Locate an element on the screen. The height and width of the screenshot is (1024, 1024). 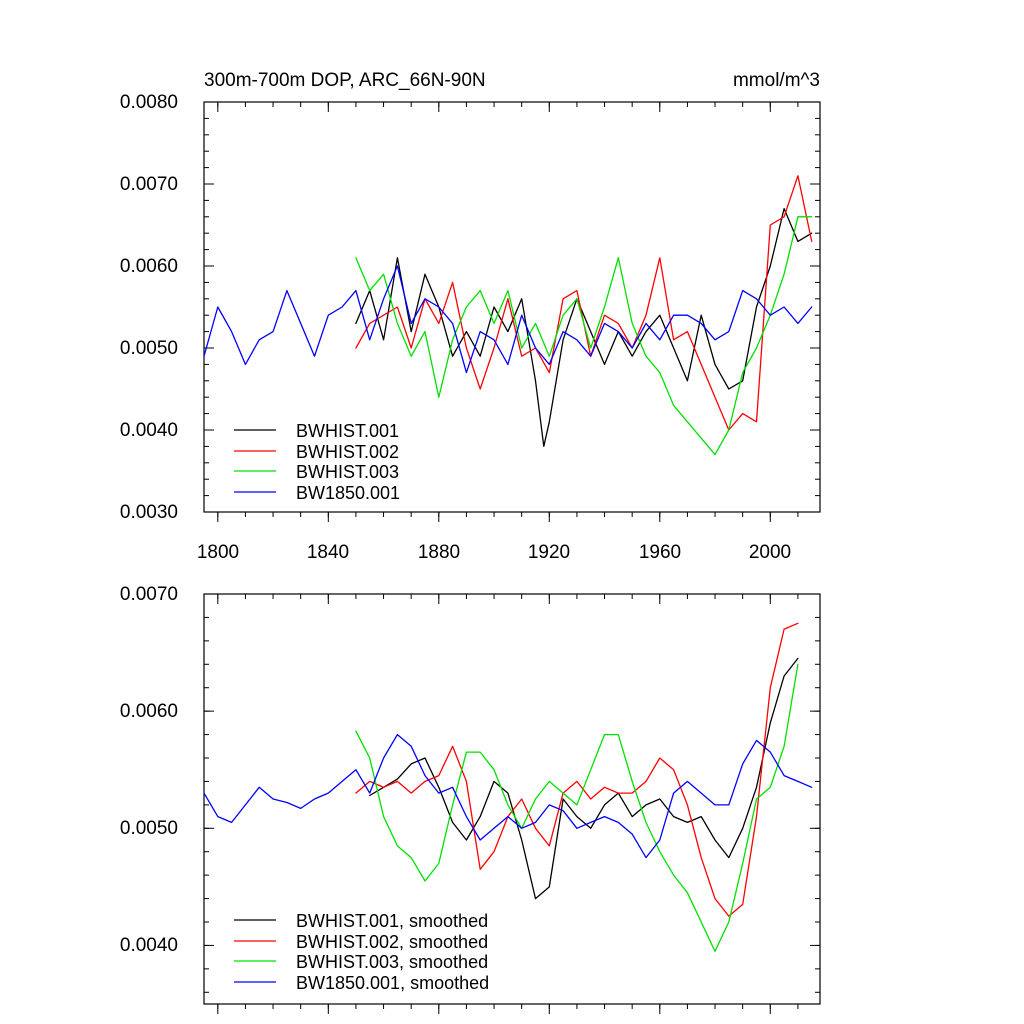
legend-label: BW1850.001 is located at coordinates (348, 493).